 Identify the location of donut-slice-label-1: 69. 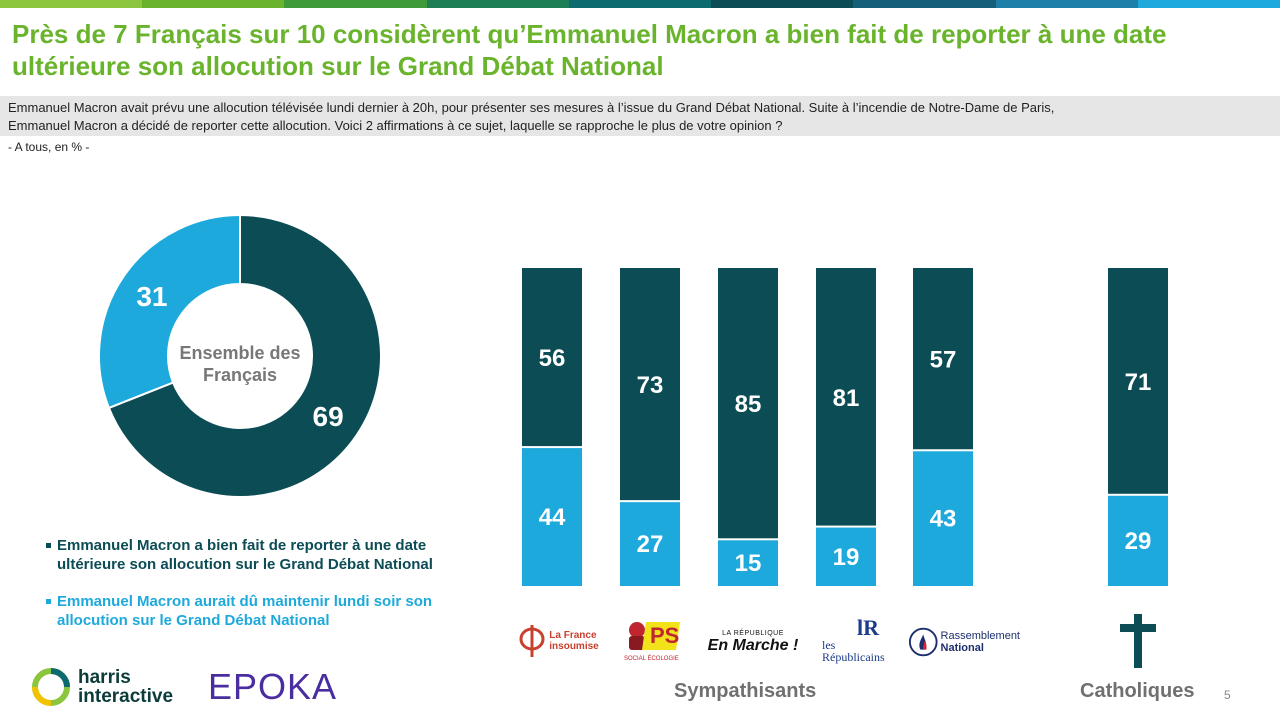
(328, 416).